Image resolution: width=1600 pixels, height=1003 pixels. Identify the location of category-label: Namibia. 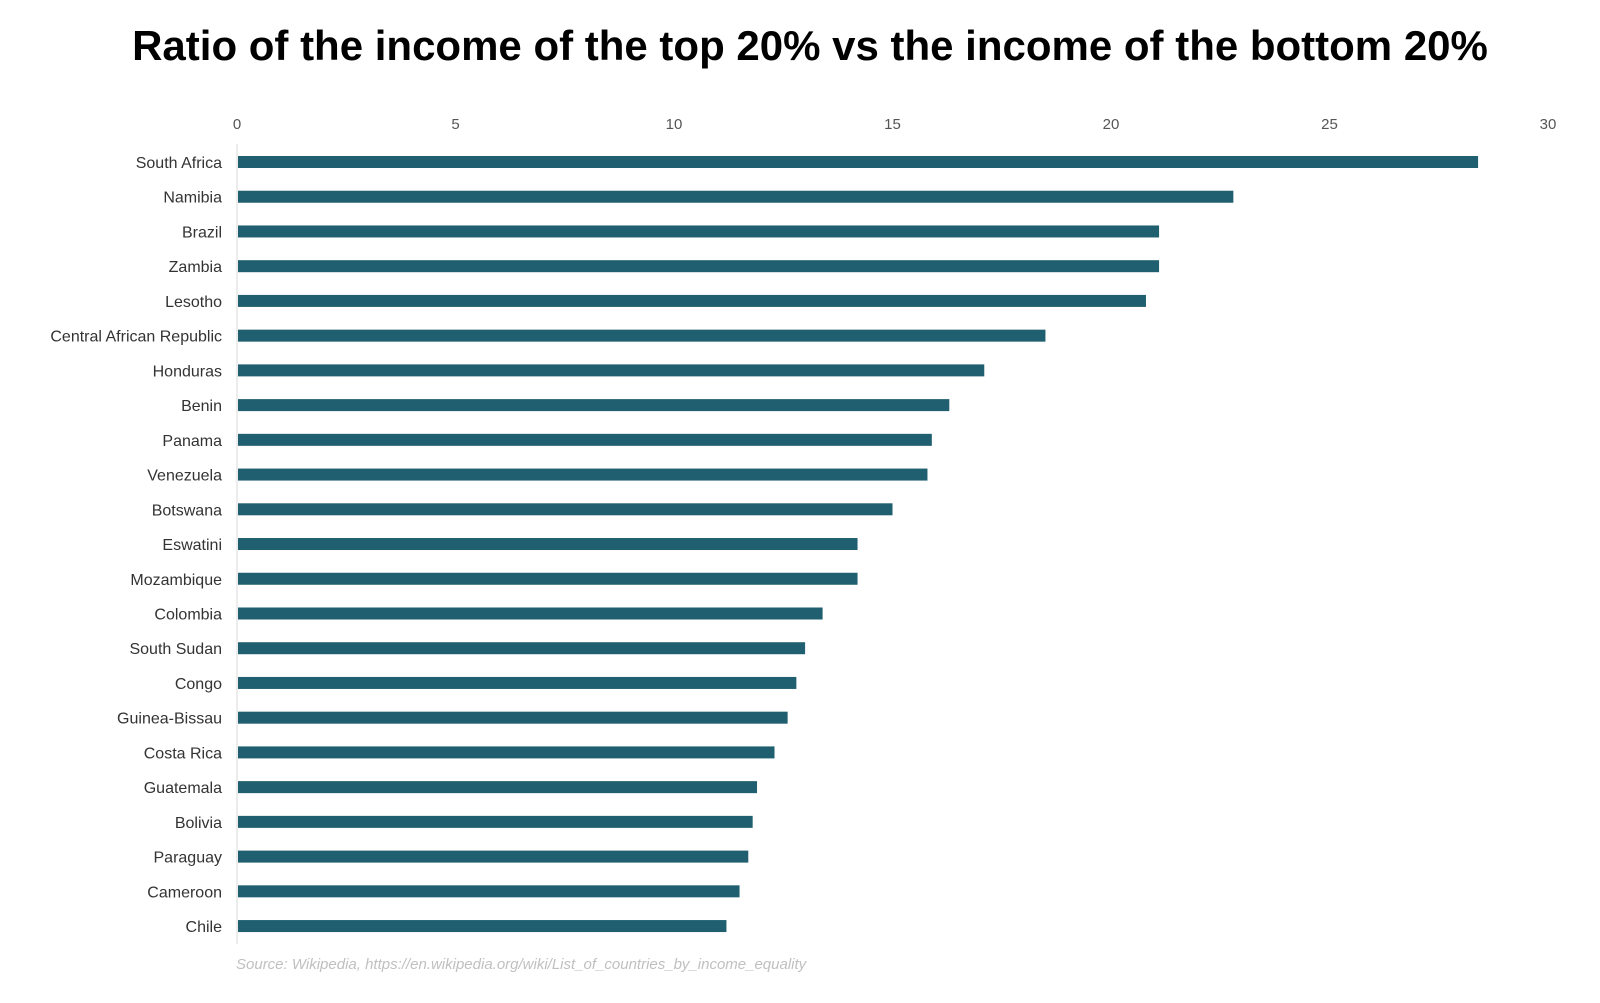
(192, 198).